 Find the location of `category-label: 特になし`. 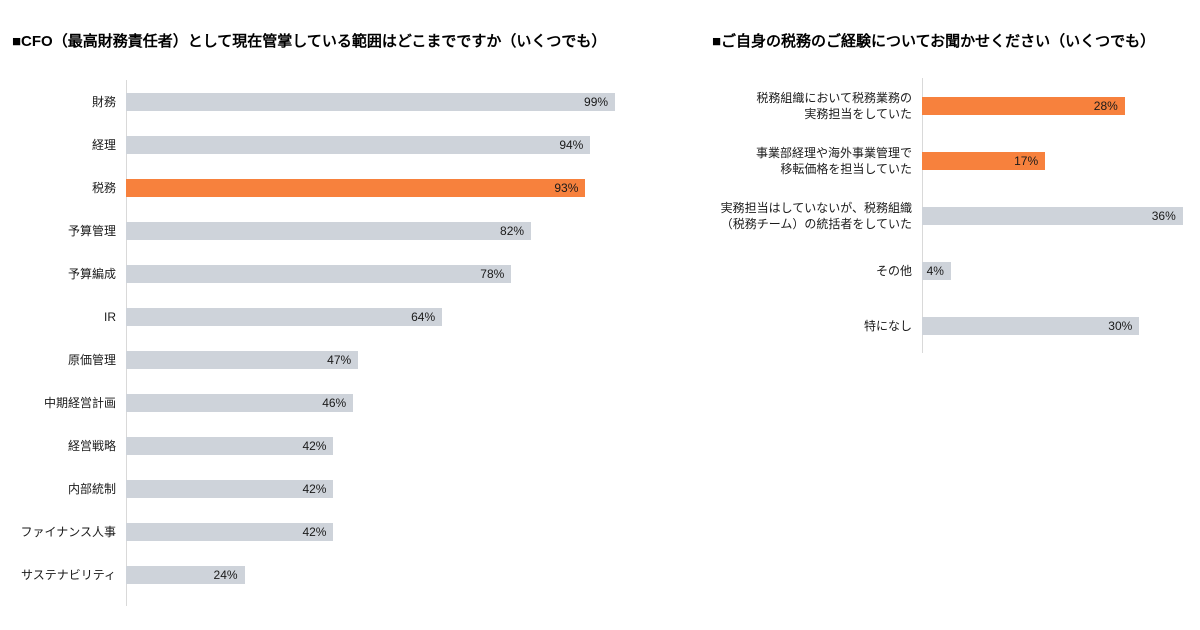

category-label: 特になし is located at coordinates (887, 325).